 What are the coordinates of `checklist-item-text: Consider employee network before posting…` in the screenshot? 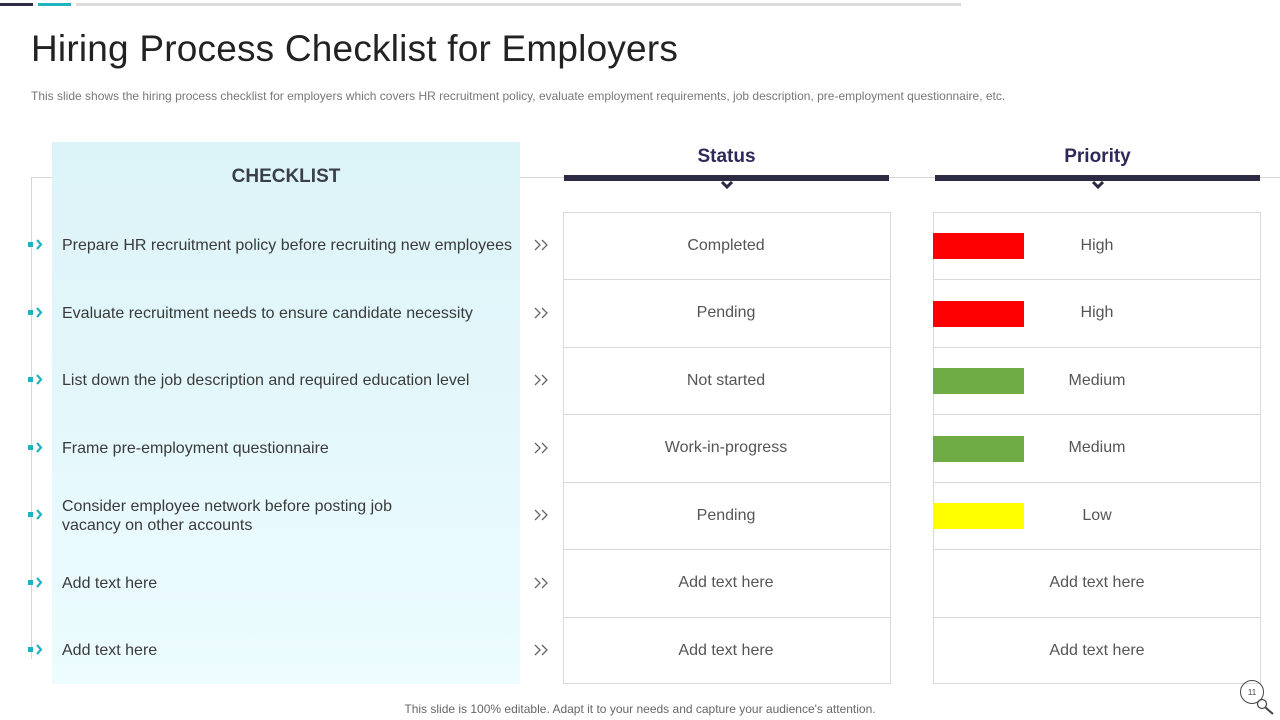 It's located at (227, 516).